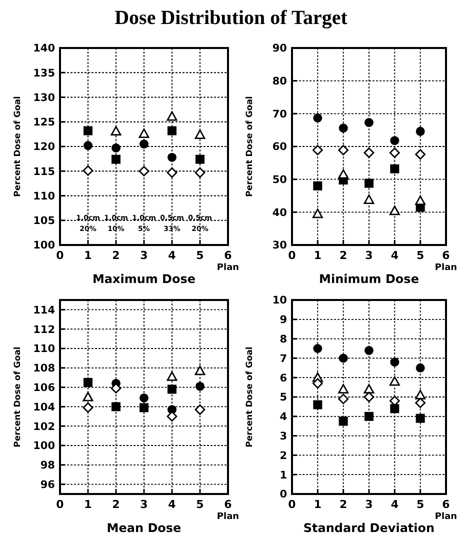 This screenshot has width=462, height=537. Describe the element at coordinates (44, 407) in the screenshot. I see `y-tick-label: 104` at that location.